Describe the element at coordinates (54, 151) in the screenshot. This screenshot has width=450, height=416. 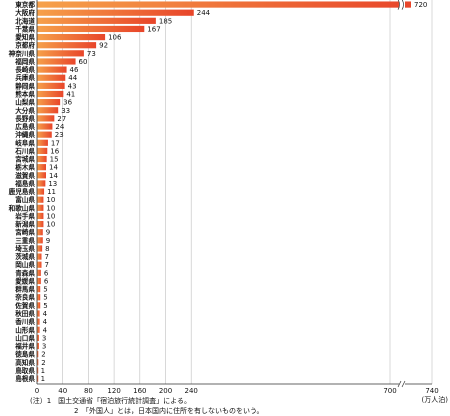
I see `value-label: 16` at that location.